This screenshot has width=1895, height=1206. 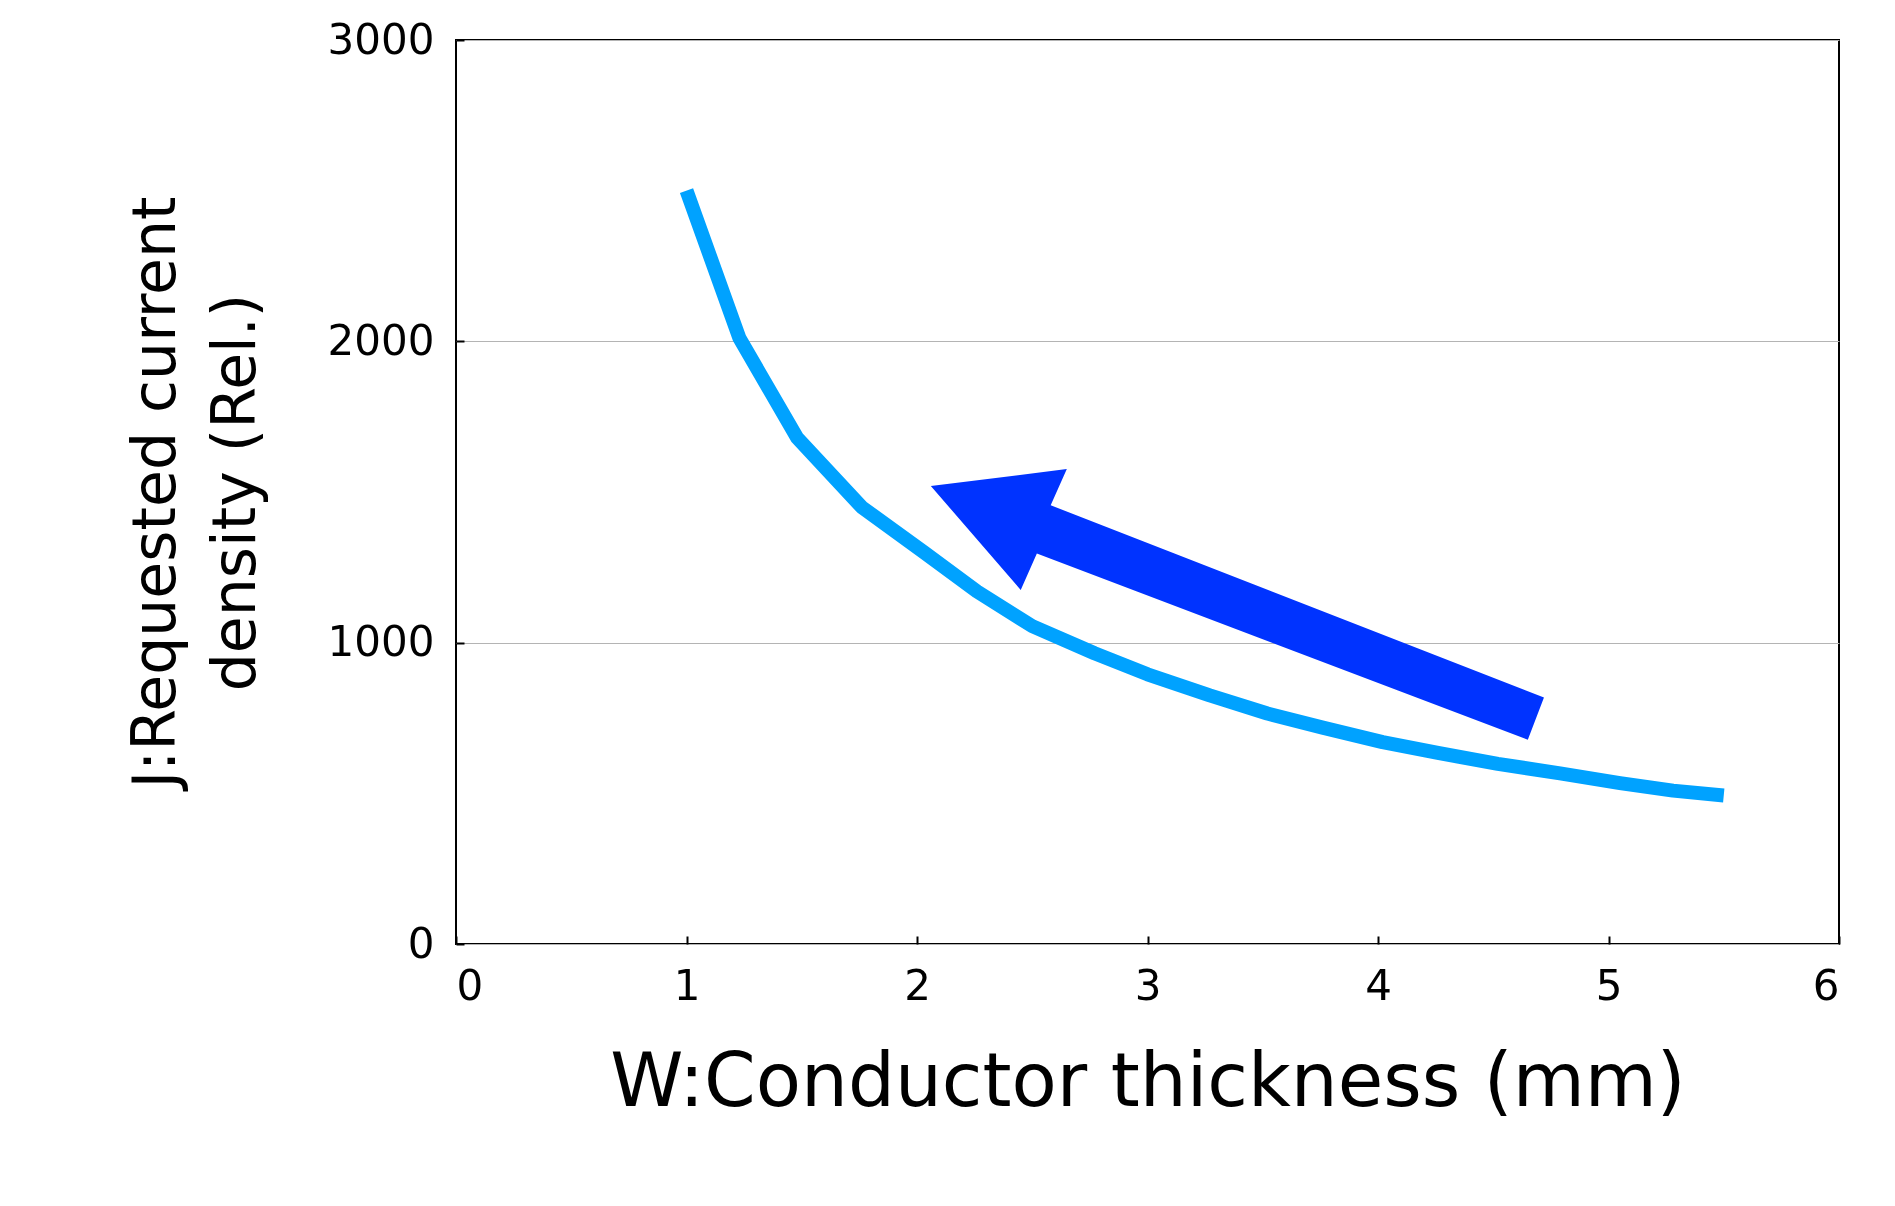 What do you see at coordinates (381, 39) in the screenshot?
I see `y-tick-label: 3000` at bounding box center [381, 39].